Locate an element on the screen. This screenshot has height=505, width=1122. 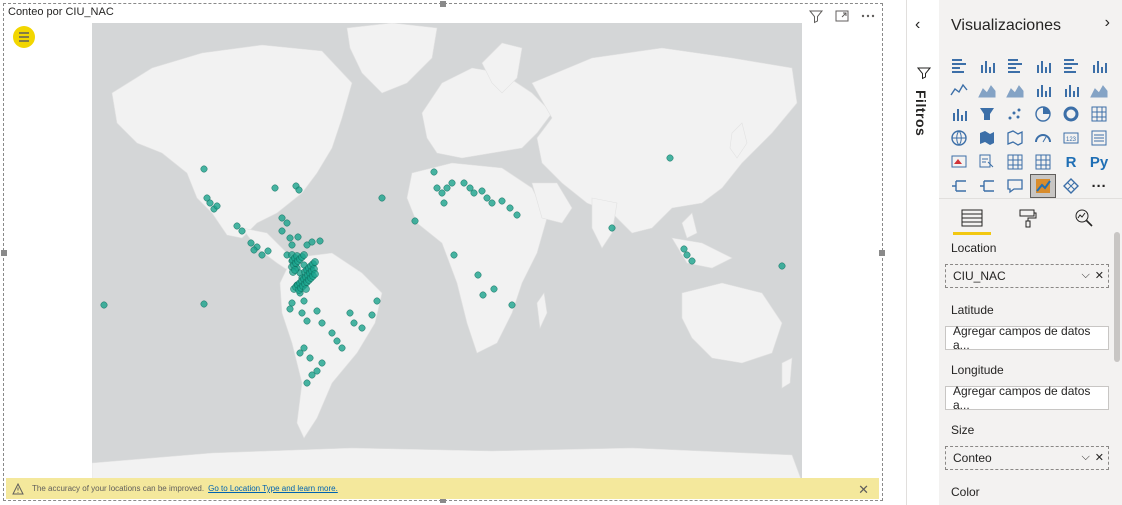
arcgis-map-icon is located at coordinates (1043, 186).